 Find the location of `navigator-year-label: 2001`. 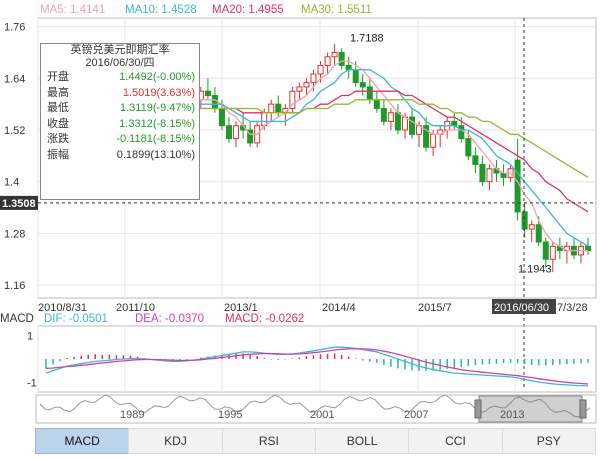

navigator-year-label: 2001 is located at coordinates (322, 415).